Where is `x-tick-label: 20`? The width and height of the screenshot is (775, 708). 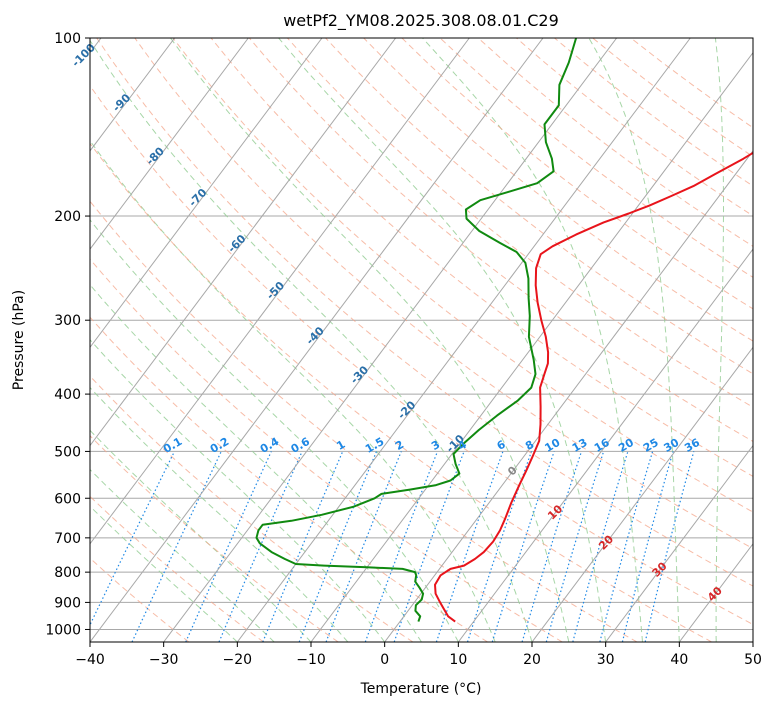
x-tick-label: 20 is located at coordinates (532, 660).